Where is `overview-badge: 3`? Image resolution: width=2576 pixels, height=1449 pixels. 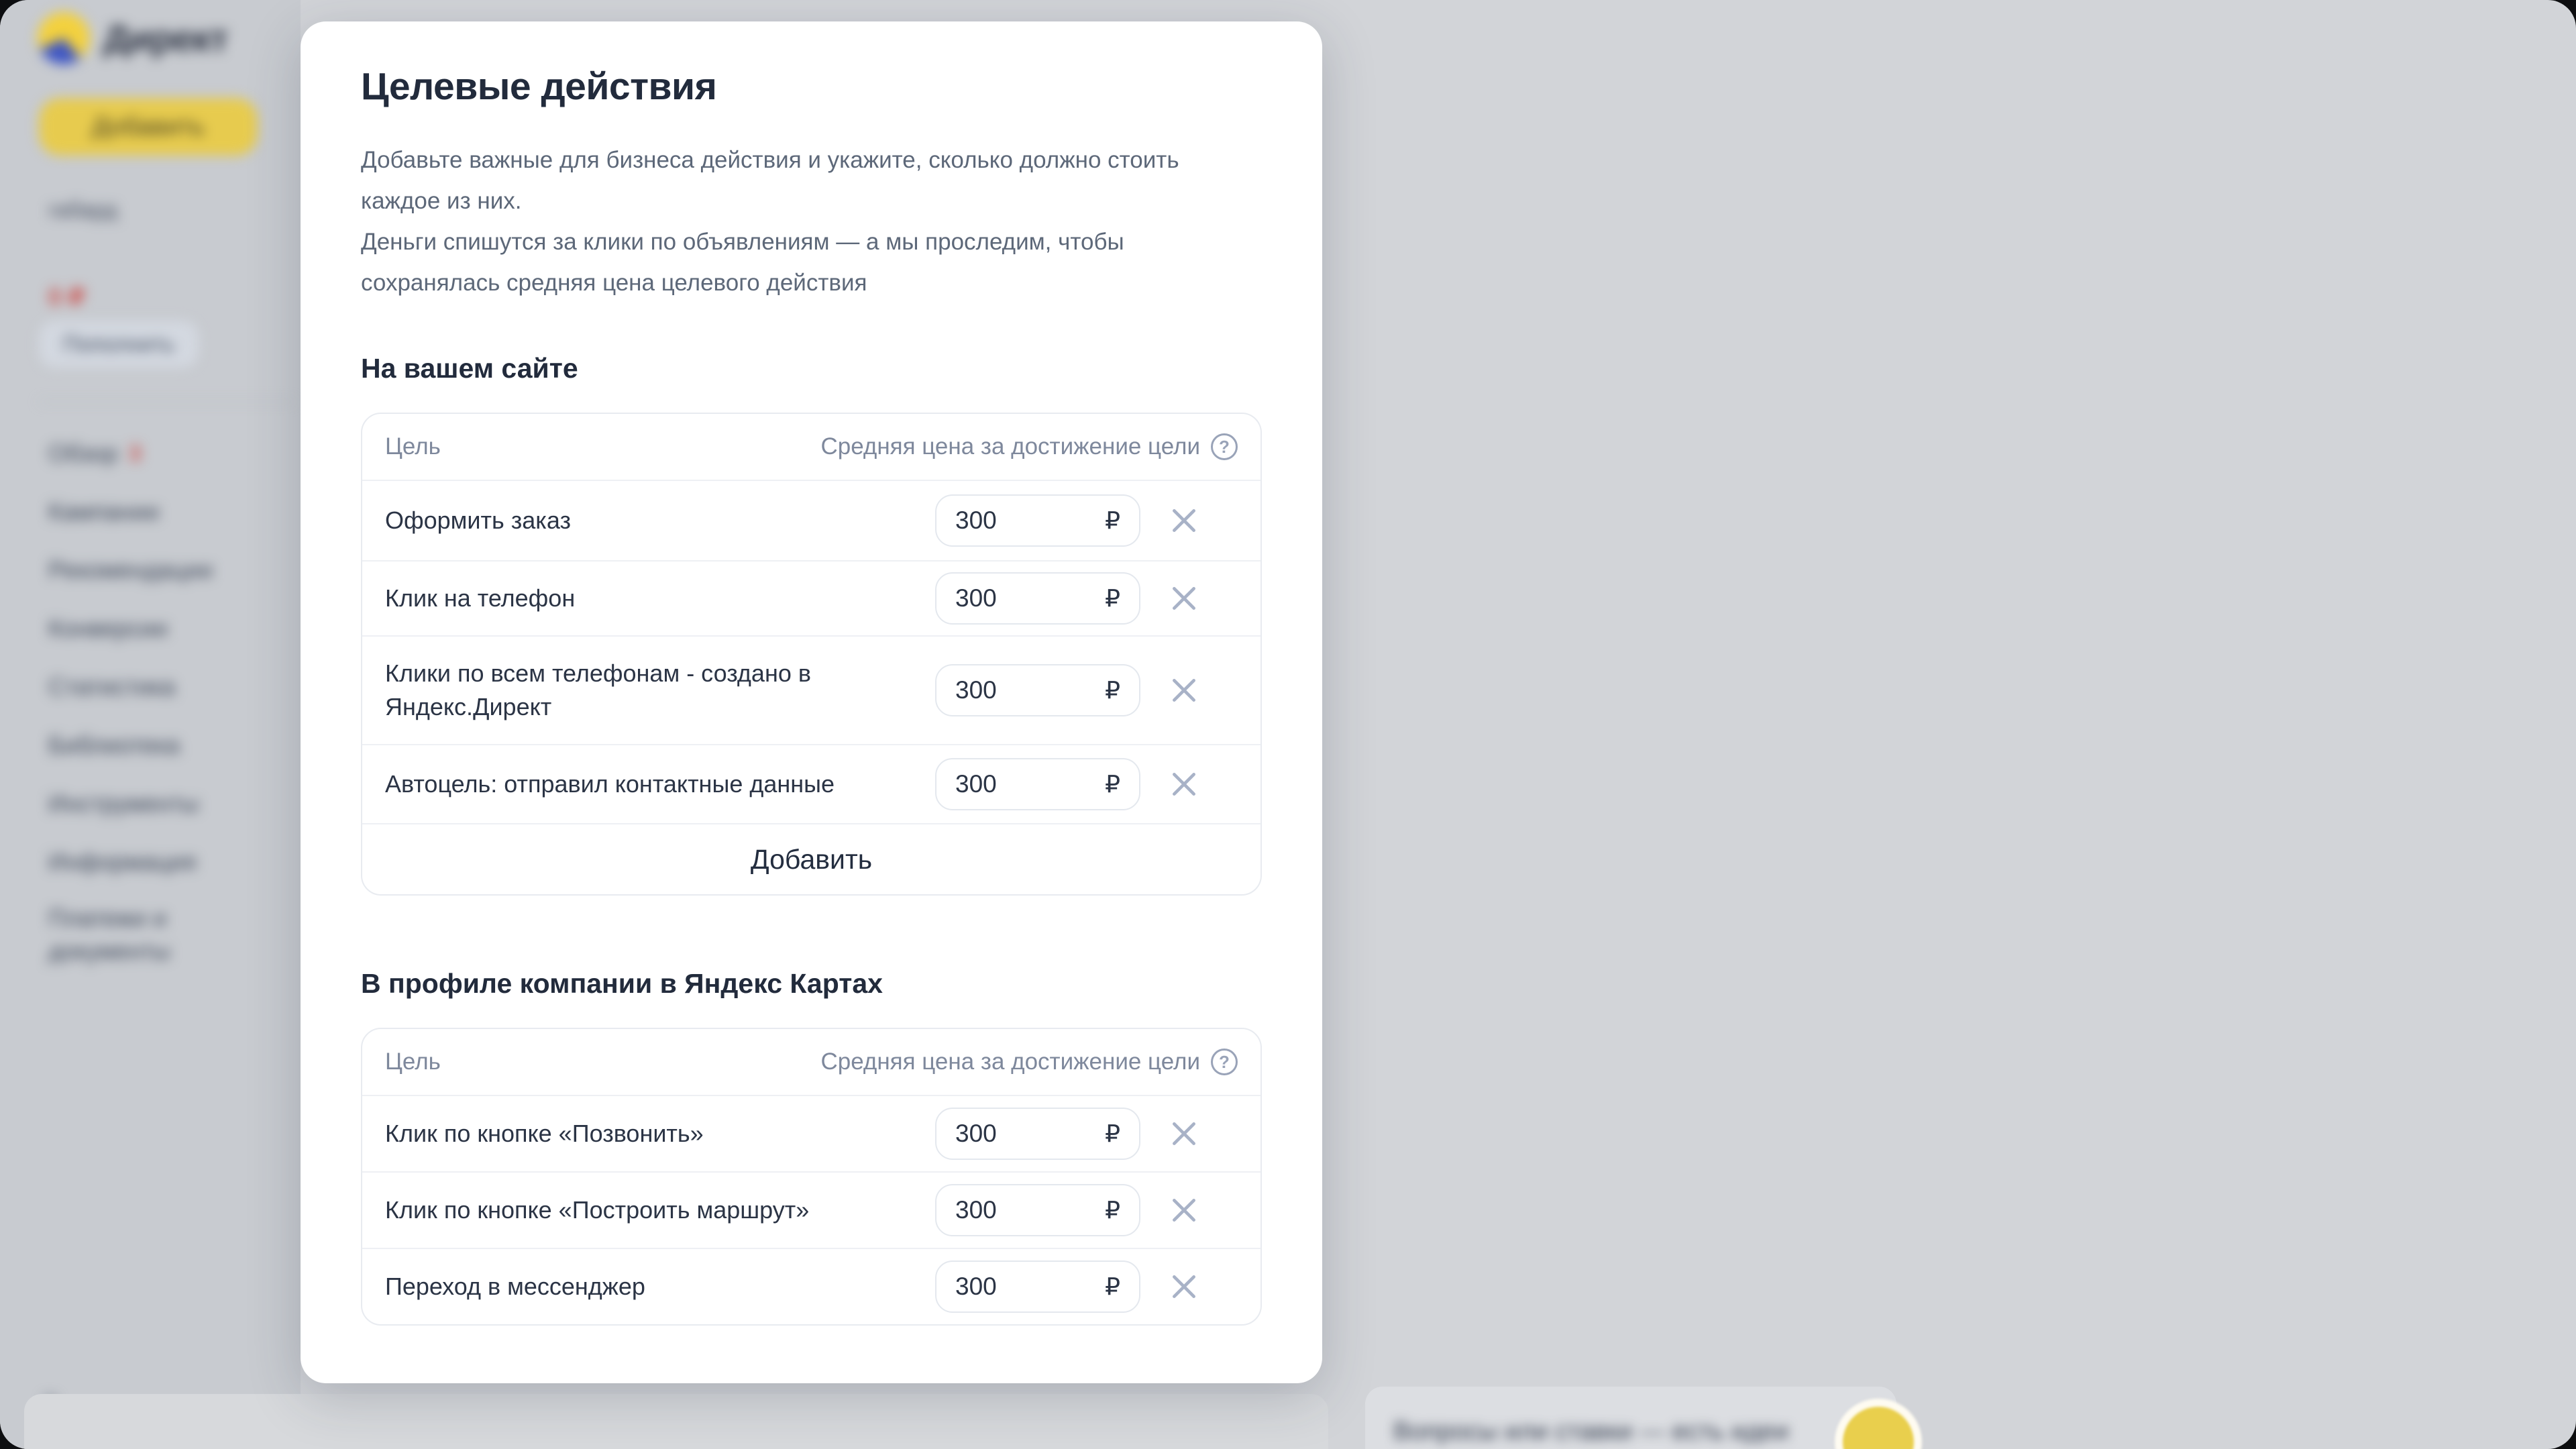
overview-badge: 3 is located at coordinates (135, 453).